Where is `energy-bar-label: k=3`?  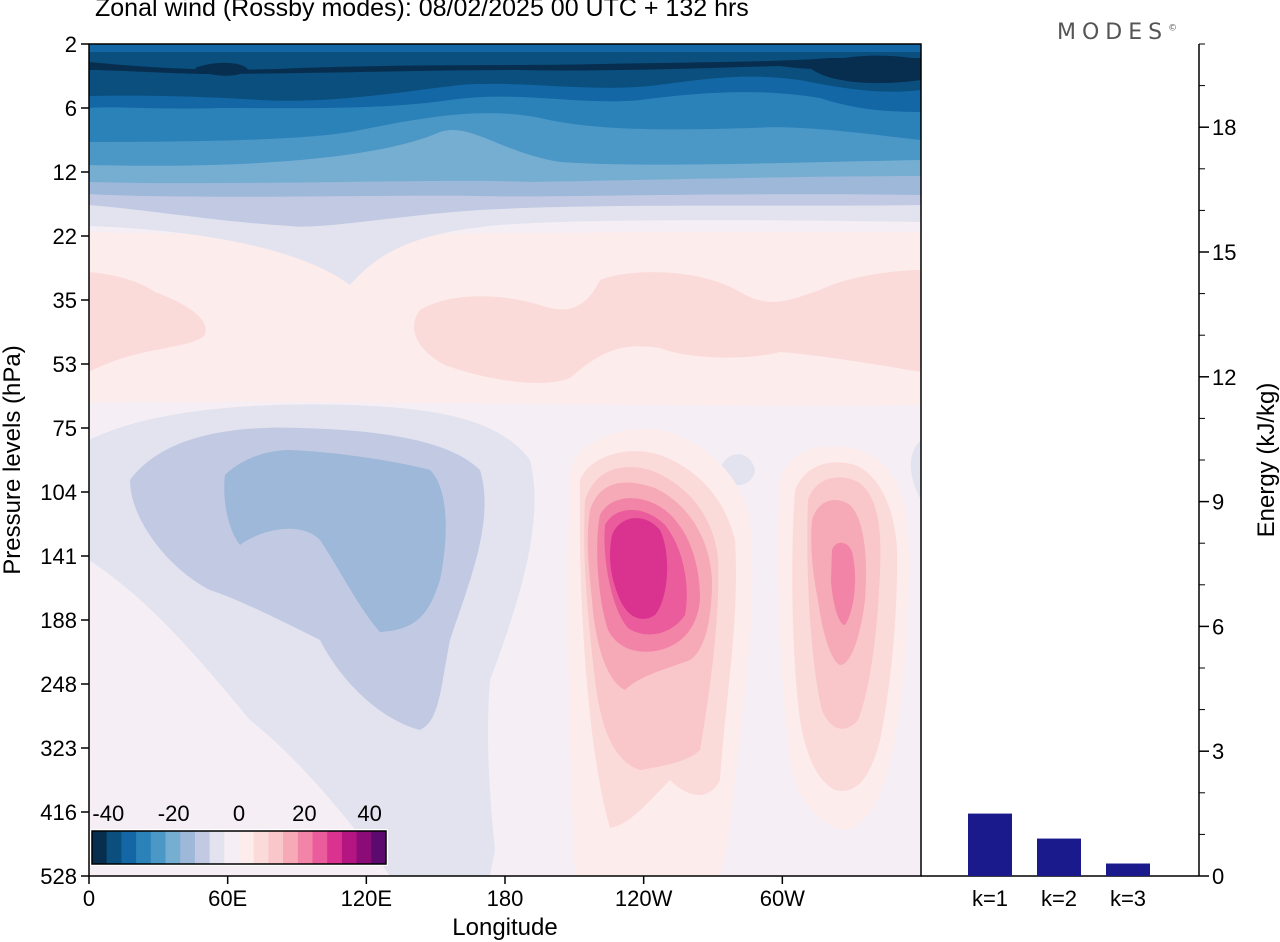 energy-bar-label: k=3 is located at coordinates (1128, 898).